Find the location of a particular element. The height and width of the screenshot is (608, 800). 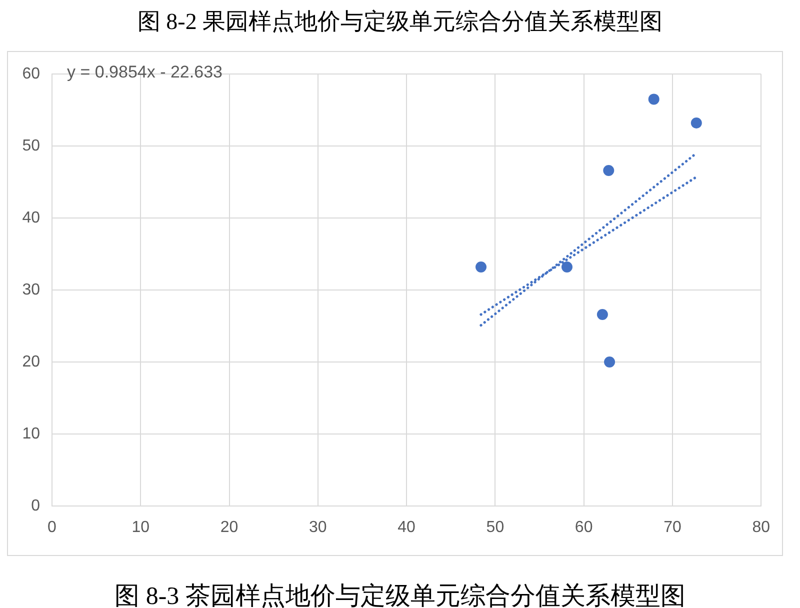

x-tick-label: 60 is located at coordinates (583, 527).